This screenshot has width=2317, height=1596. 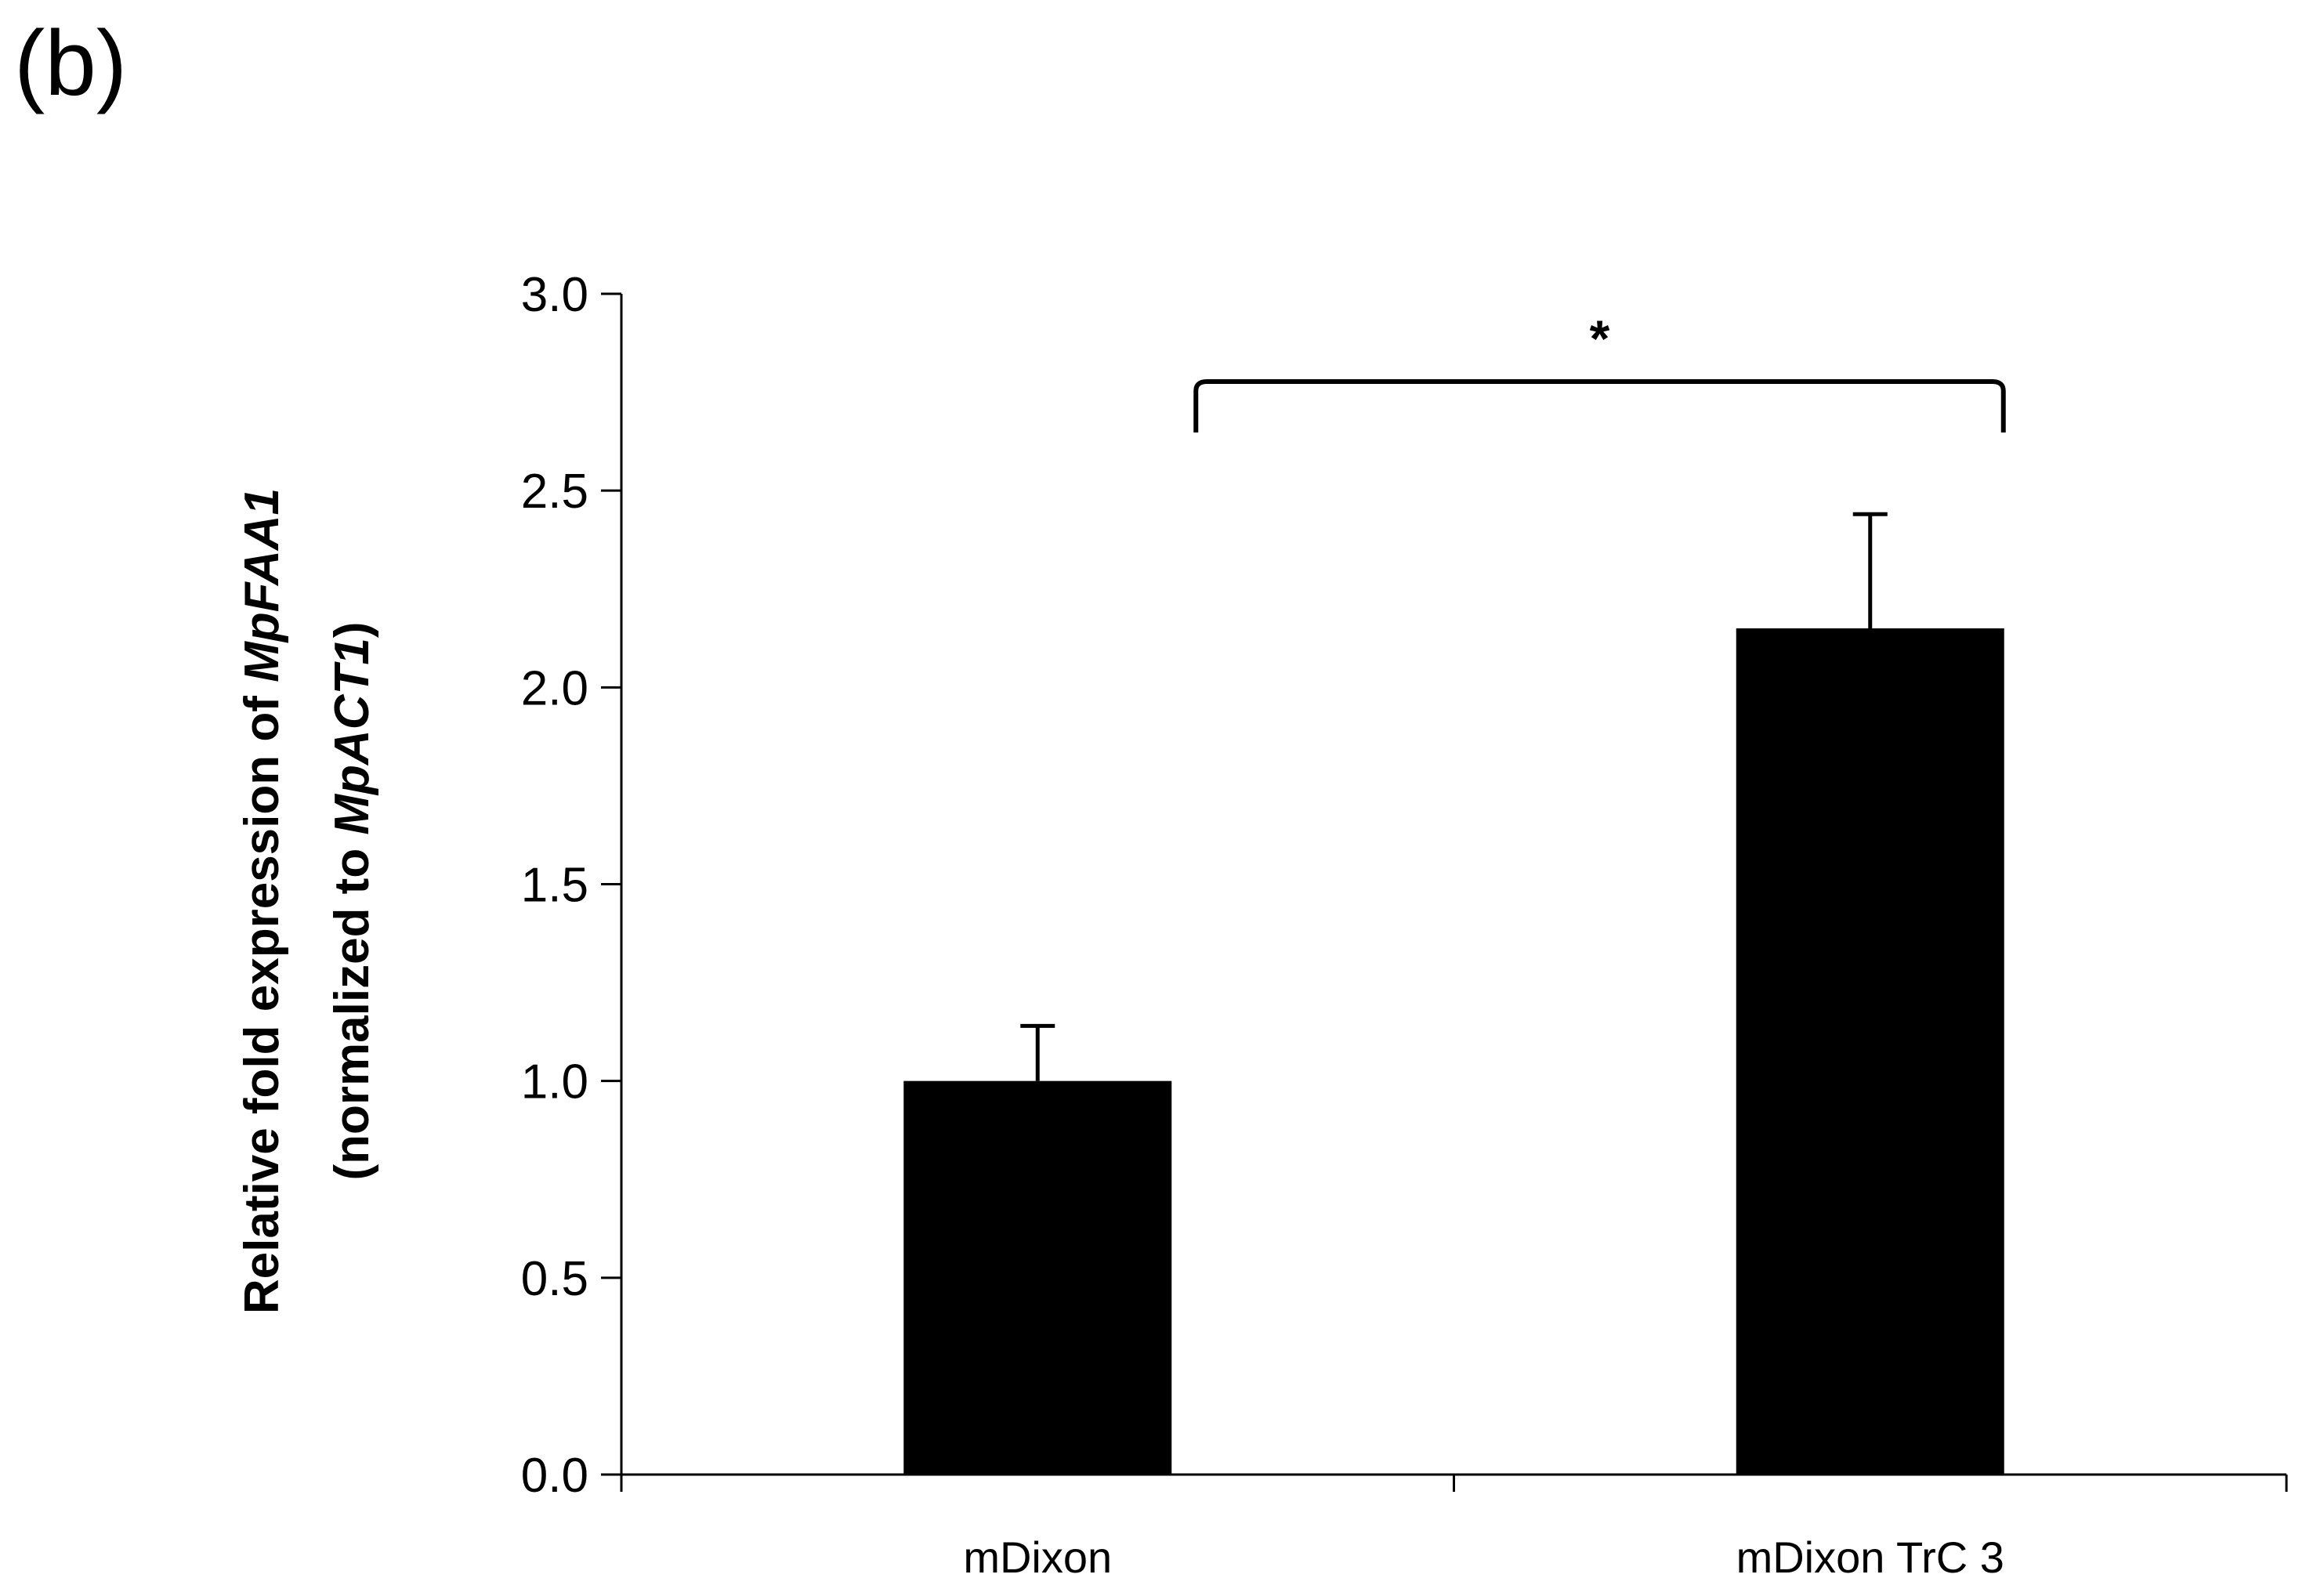 What do you see at coordinates (555, 688) in the screenshot?
I see `y-tick-label: 2.0` at bounding box center [555, 688].